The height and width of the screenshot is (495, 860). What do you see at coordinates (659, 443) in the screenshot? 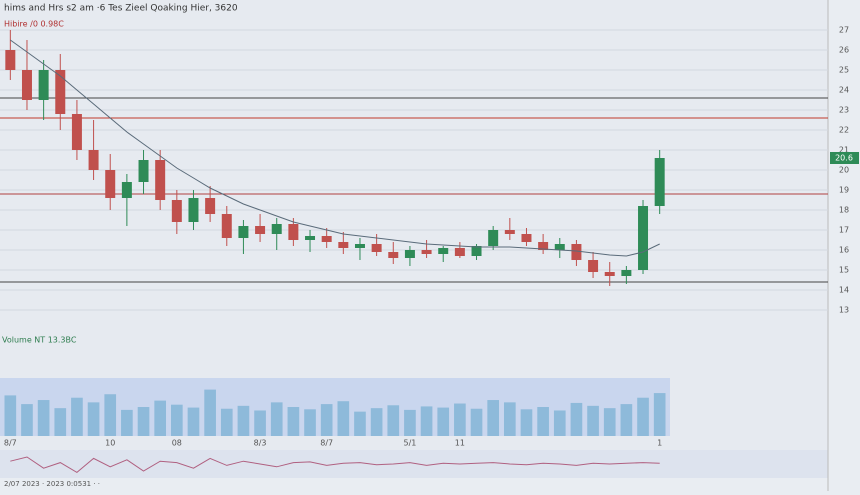
I see `x-tick-label: 1` at bounding box center [659, 443].